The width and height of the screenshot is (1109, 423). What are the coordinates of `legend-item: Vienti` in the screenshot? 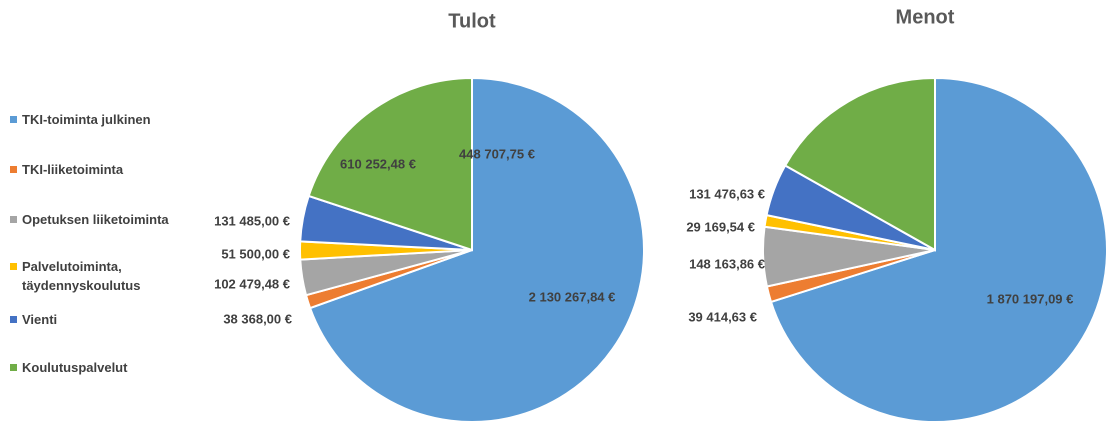 It's located at (105, 319).